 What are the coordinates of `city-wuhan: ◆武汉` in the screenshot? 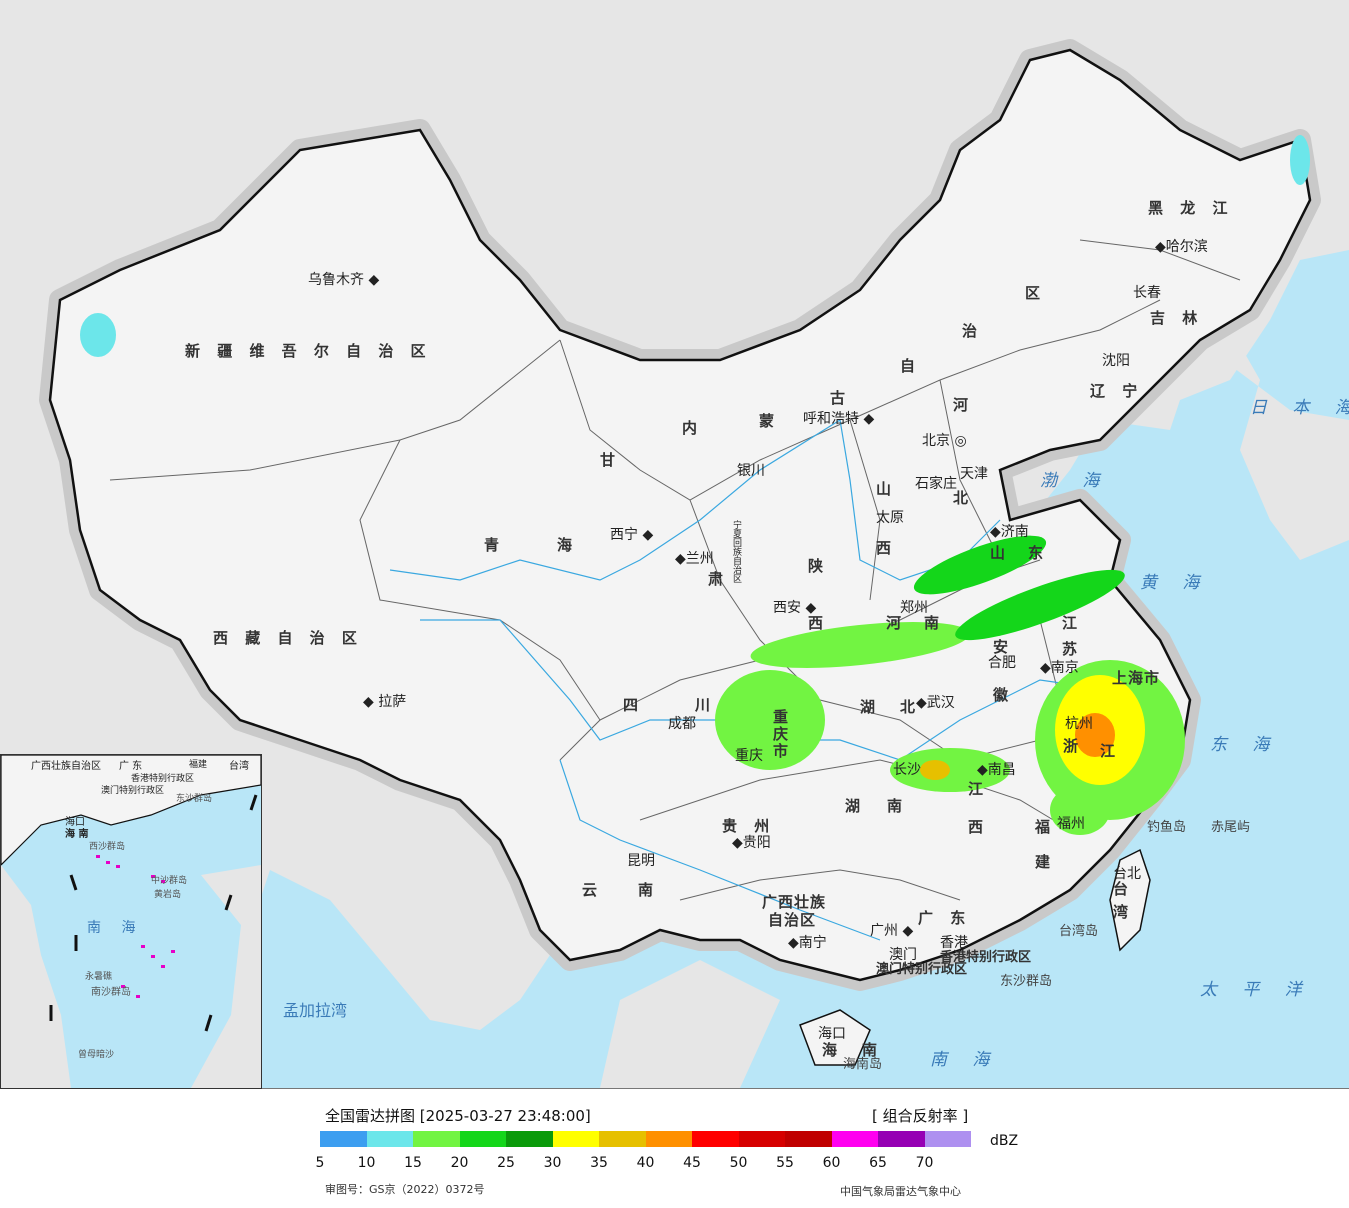 It's located at (935, 703).